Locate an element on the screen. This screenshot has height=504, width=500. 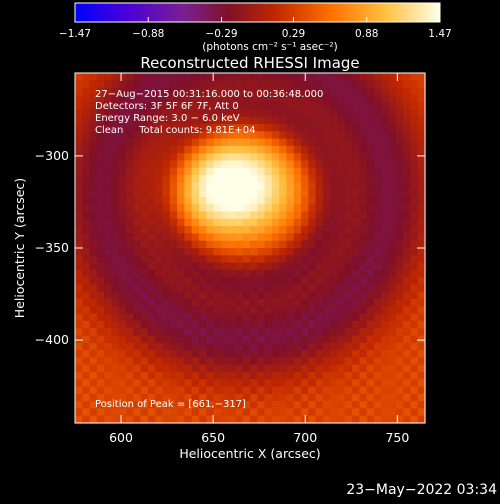
colorbar-tick-label: −0.29 is located at coordinates (221, 34).